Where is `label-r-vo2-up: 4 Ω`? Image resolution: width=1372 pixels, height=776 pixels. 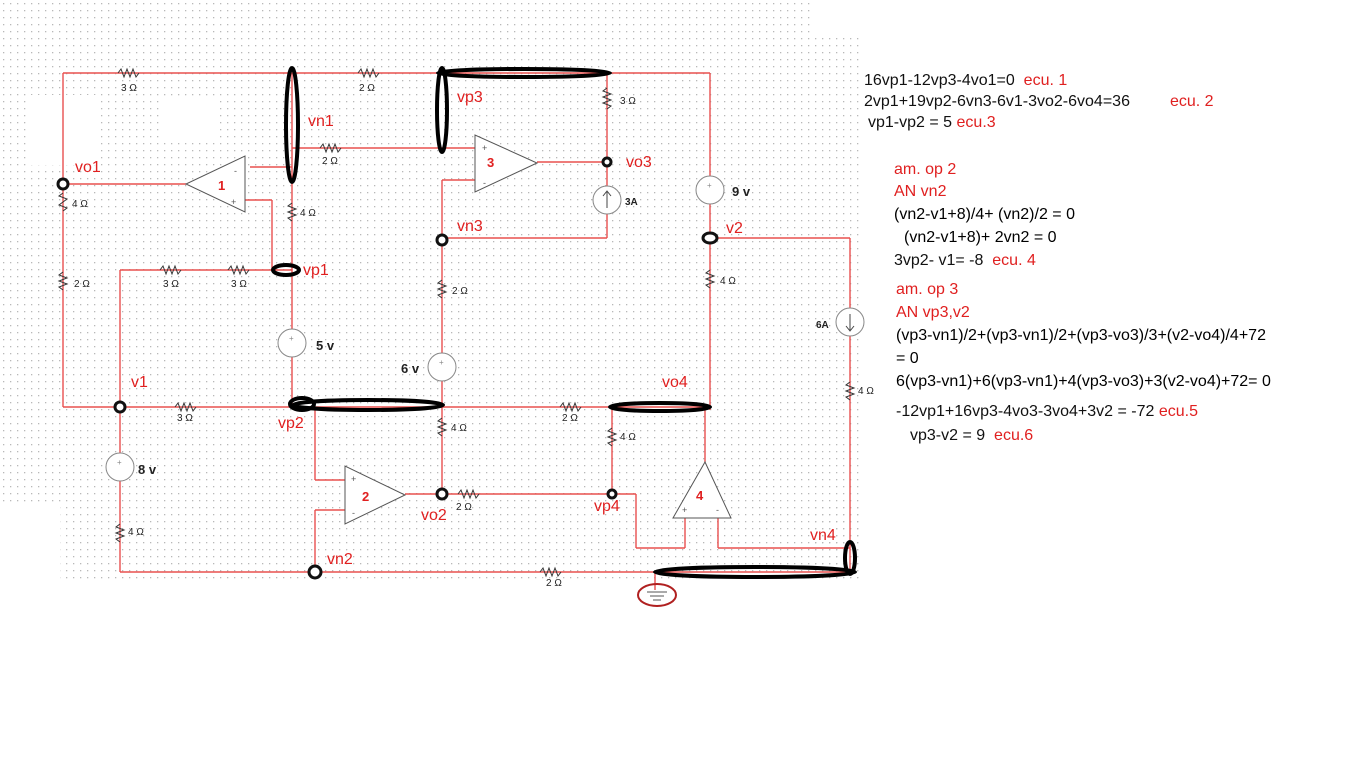
label-r-vo2-up: 4 Ω is located at coordinates (459, 428).